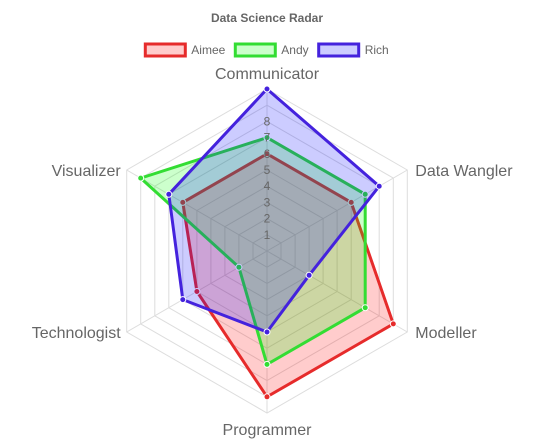 This screenshot has height=448, width=545. I want to click on legend-label: Rich, so click(377, 50).